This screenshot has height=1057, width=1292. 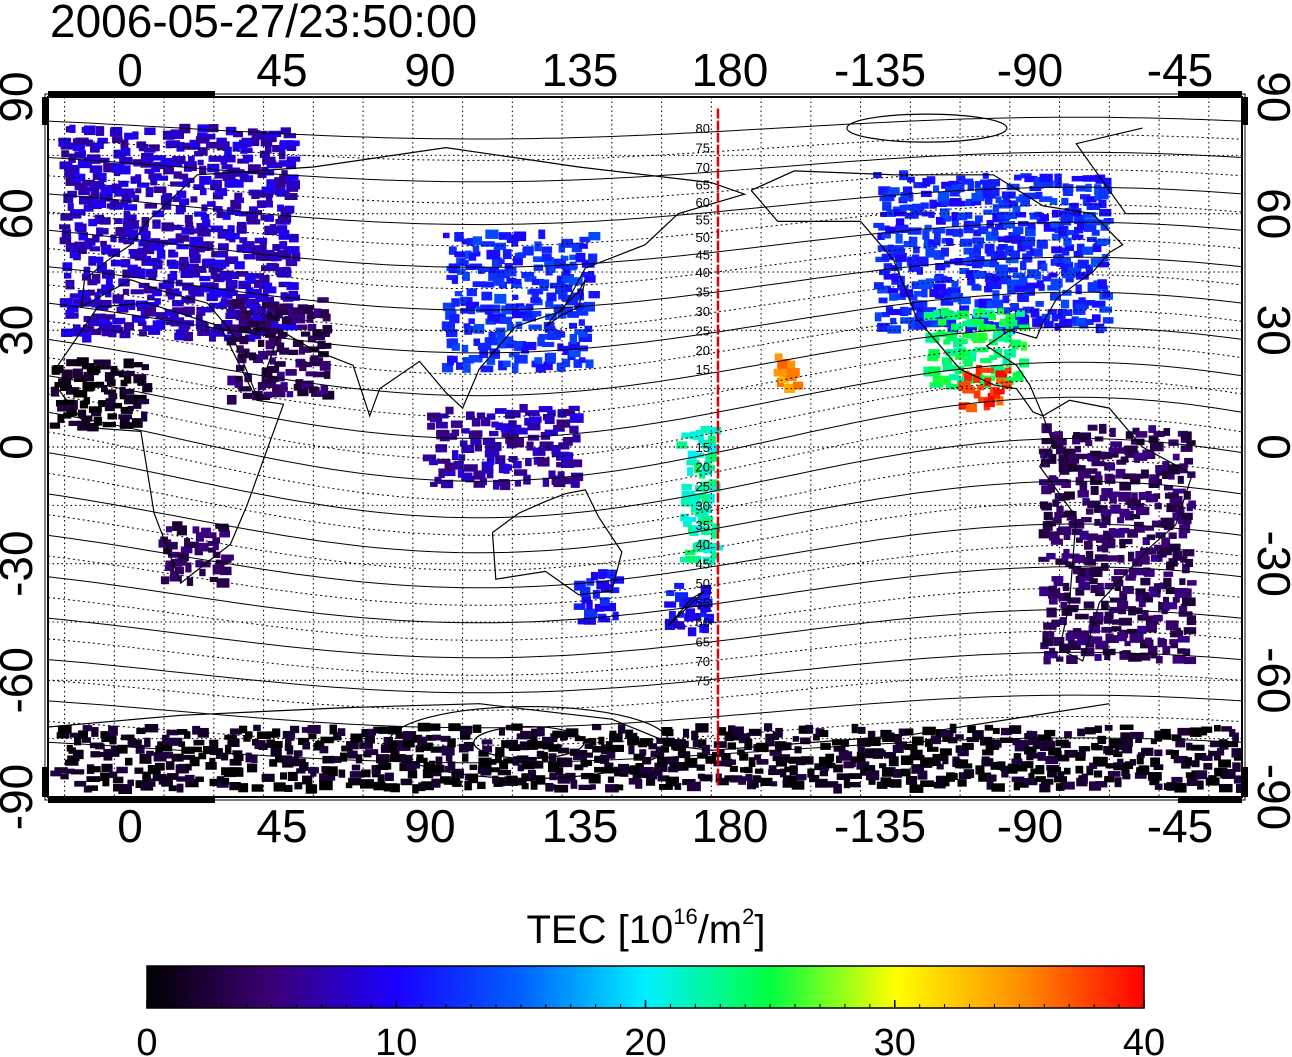 I want to click on x-tick-bottom: -45, so click(x=1180, y=826).